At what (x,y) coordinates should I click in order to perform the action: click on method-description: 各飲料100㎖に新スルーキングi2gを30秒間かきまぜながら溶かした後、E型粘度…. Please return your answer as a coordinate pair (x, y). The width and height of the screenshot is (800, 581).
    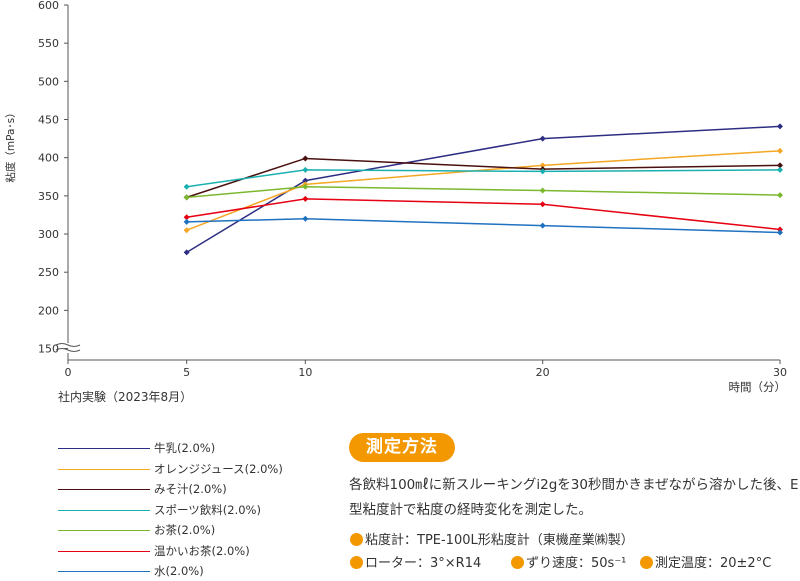
    Looking at the image, I should click on (574, 497).